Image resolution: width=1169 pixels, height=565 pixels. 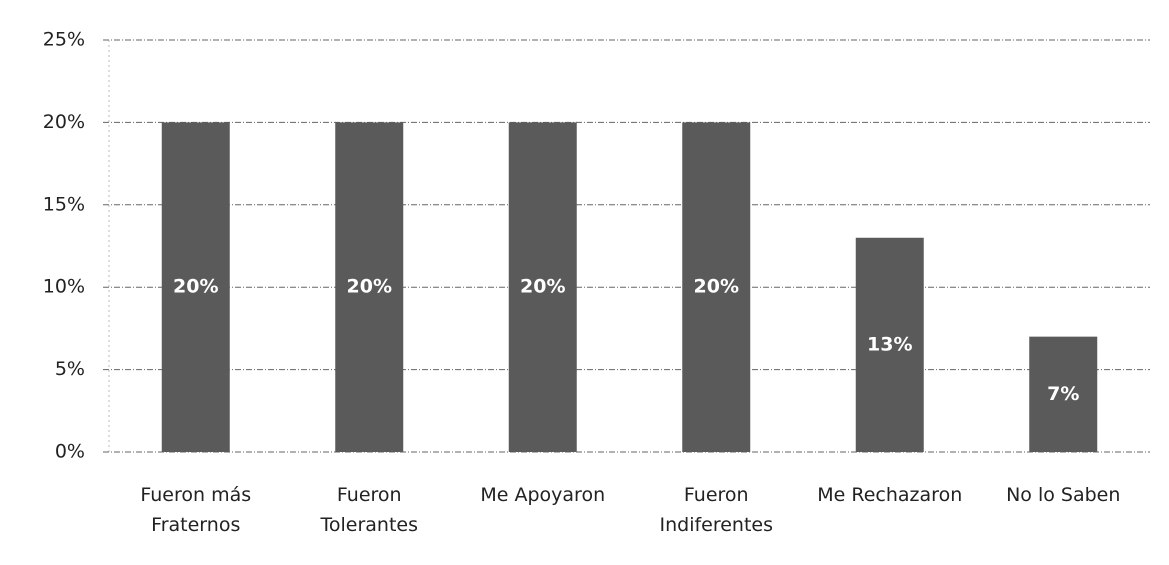 What do you see at coordinates (543, 495) in the screenshot?
I see `x-tick-label: Me Apoyaron` at bounding box center [543, 495].